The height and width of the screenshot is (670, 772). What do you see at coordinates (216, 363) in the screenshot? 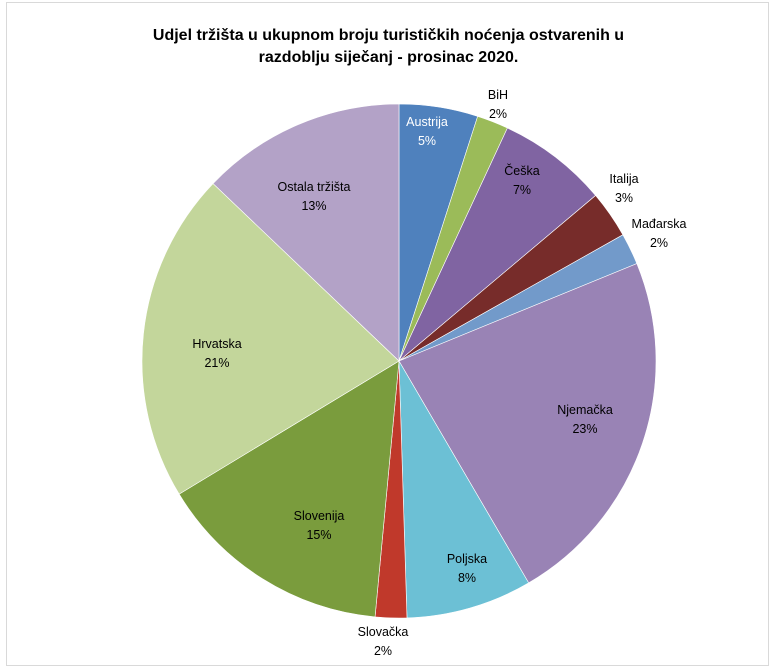
I see `slice-value-hrvatska: 21%` at bounding box center [216, 363].